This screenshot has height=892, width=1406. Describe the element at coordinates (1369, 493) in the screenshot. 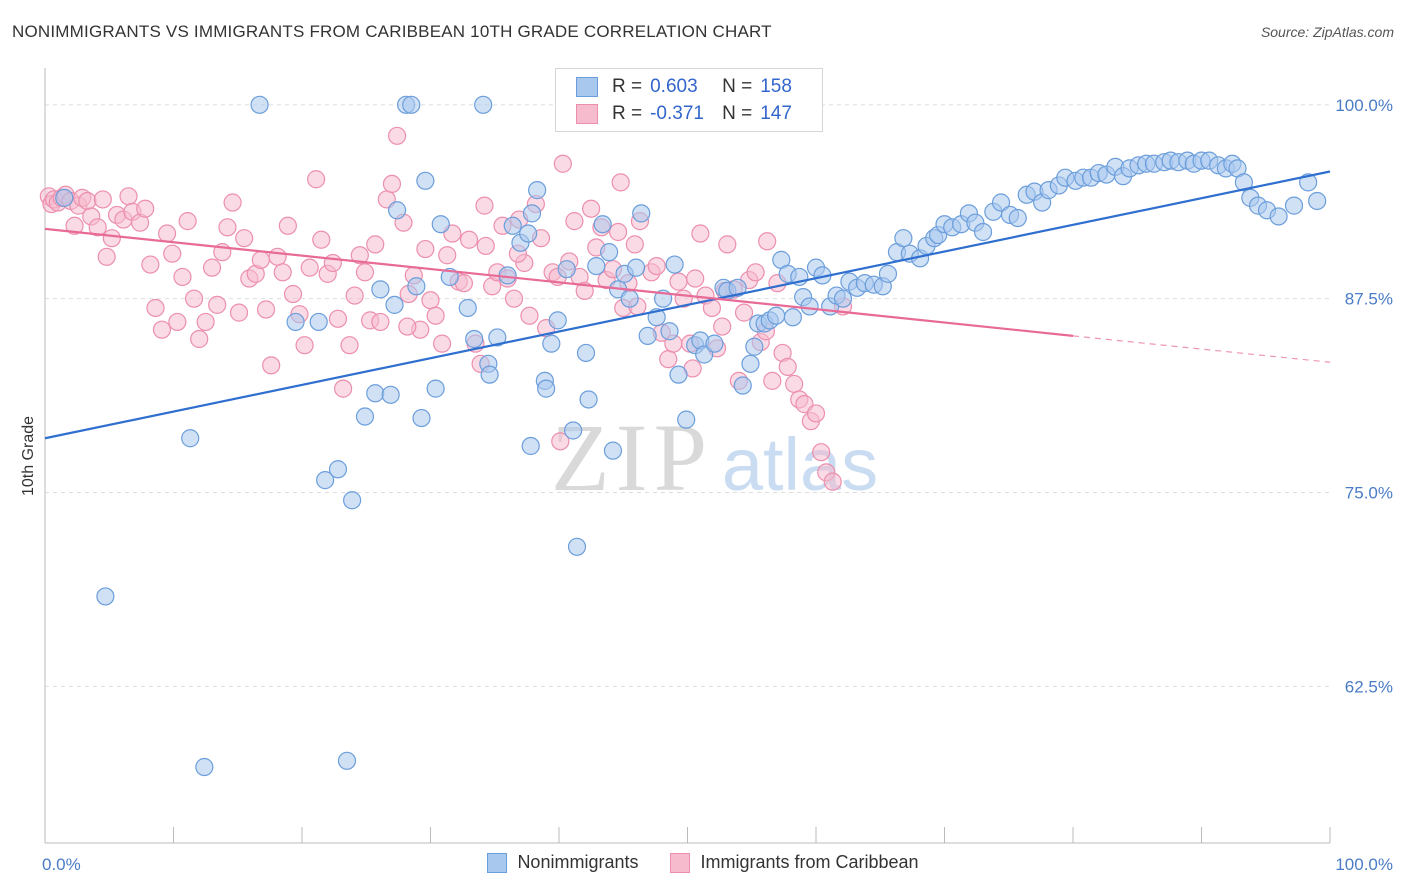

I see `y-tick-label: 75.0%` at that location.